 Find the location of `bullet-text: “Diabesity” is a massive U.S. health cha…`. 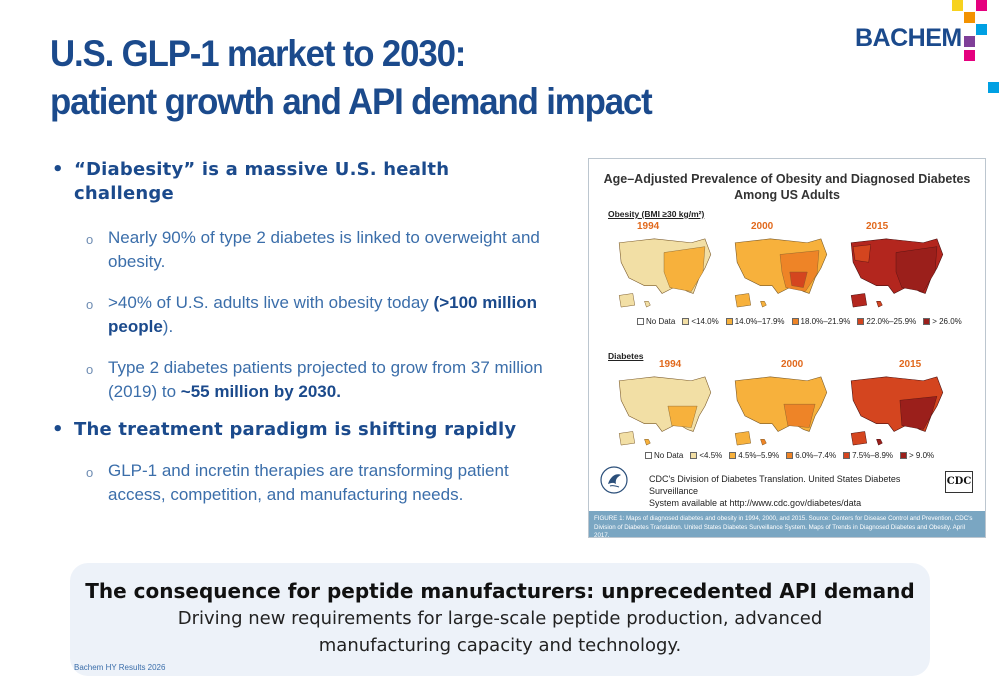

bullet-text: “Diabesity” is a massive U.S. health cha… is located at coordinates (262, 181).